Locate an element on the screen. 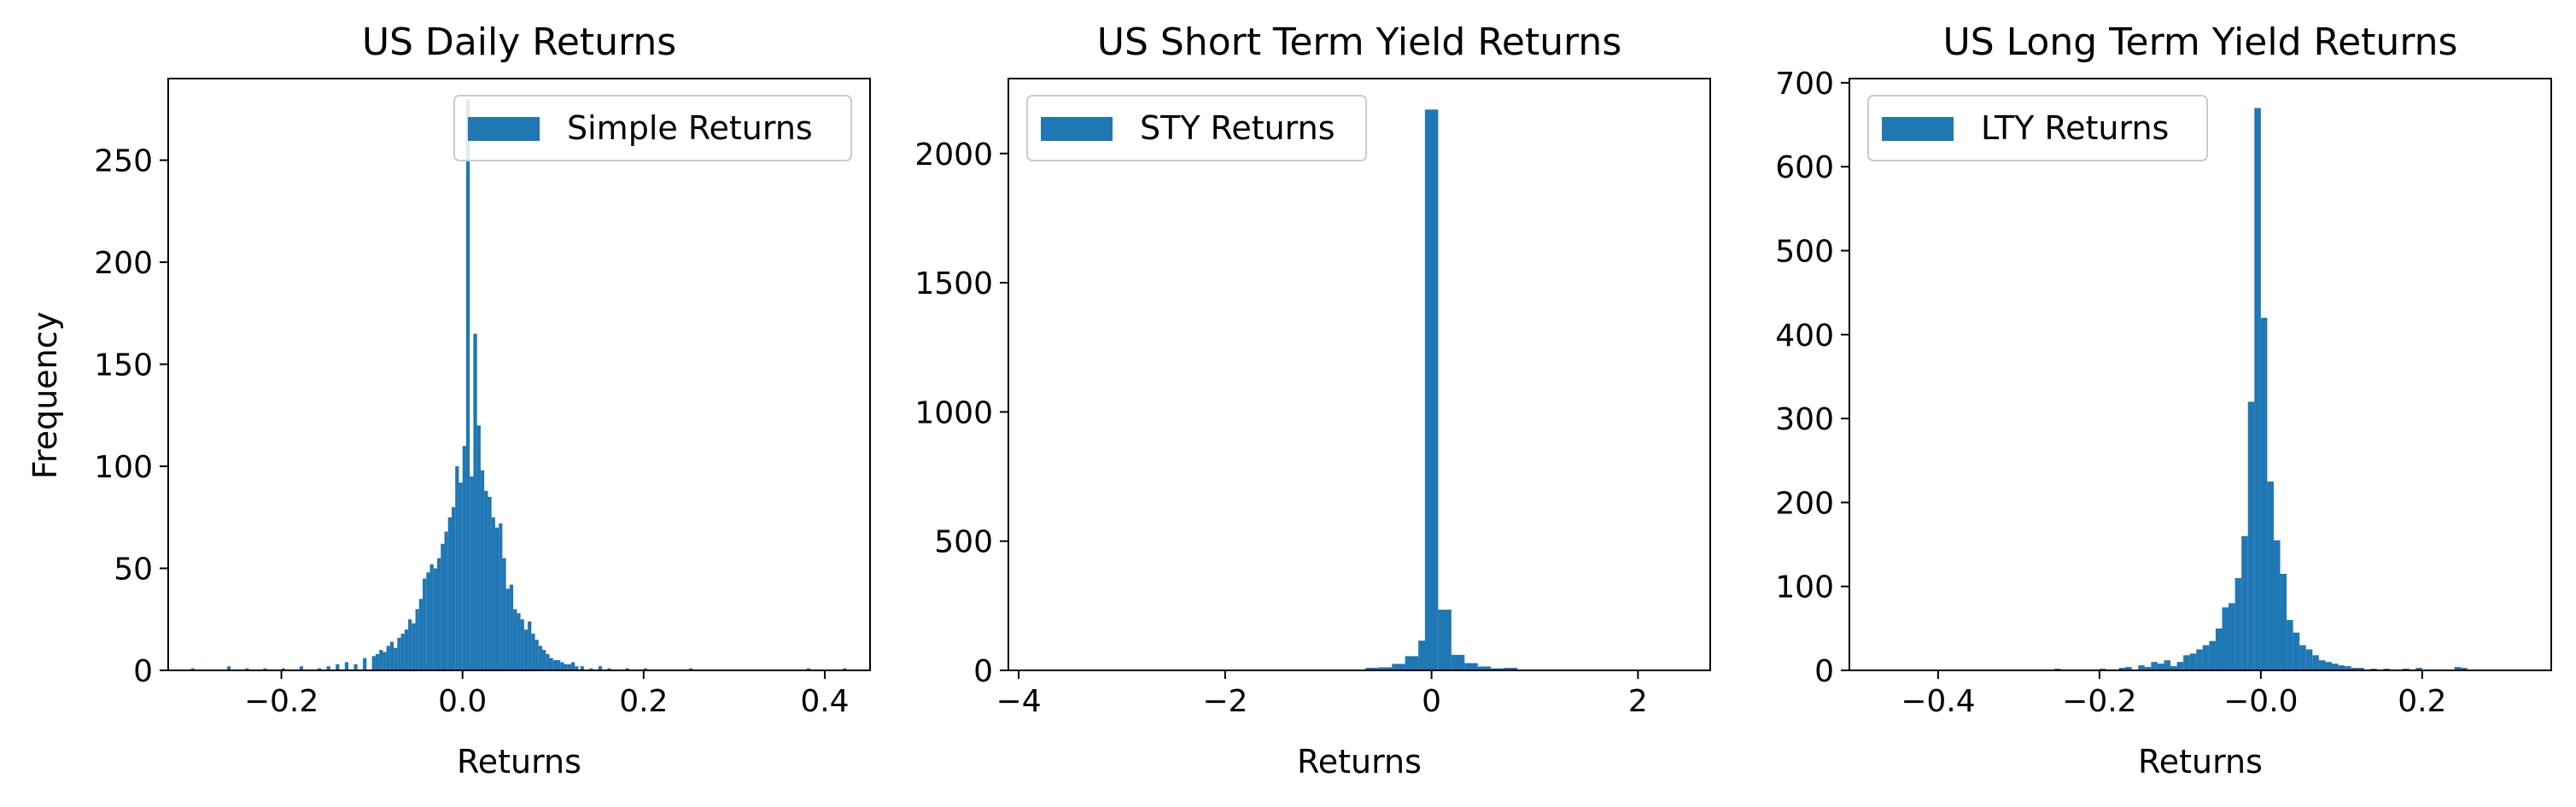  x-ticks: −4 −2 0 2 is located at coordinates (1322, 695).